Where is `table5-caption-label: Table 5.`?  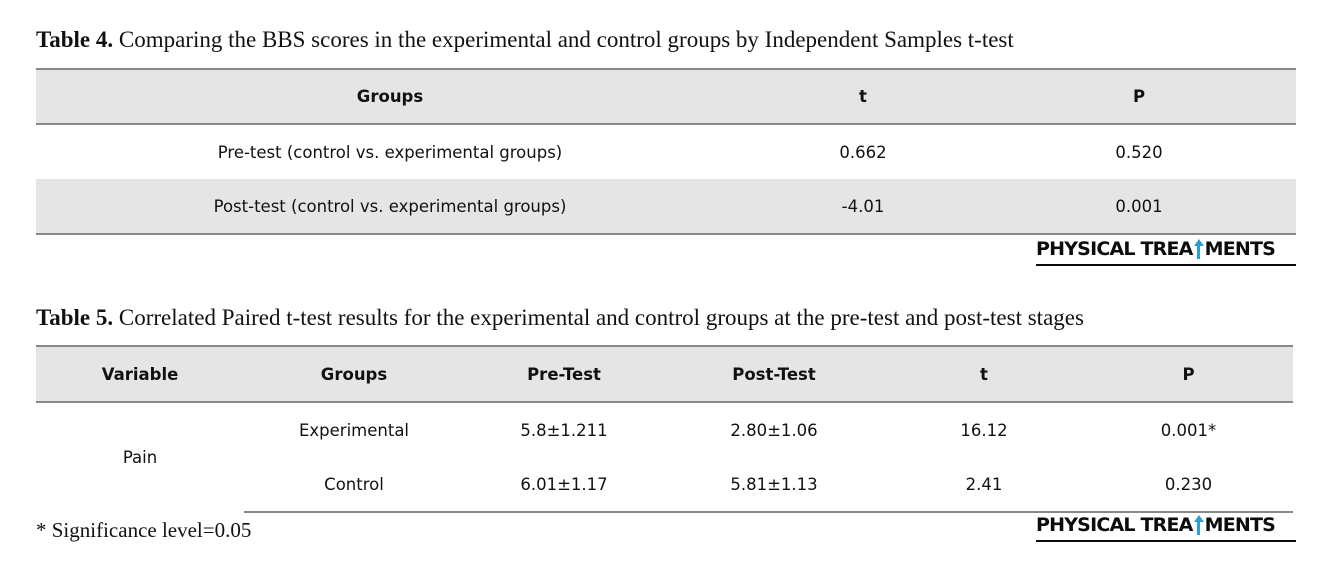 table5-caption-label: Table 5. is located at coordinates (75, 317).